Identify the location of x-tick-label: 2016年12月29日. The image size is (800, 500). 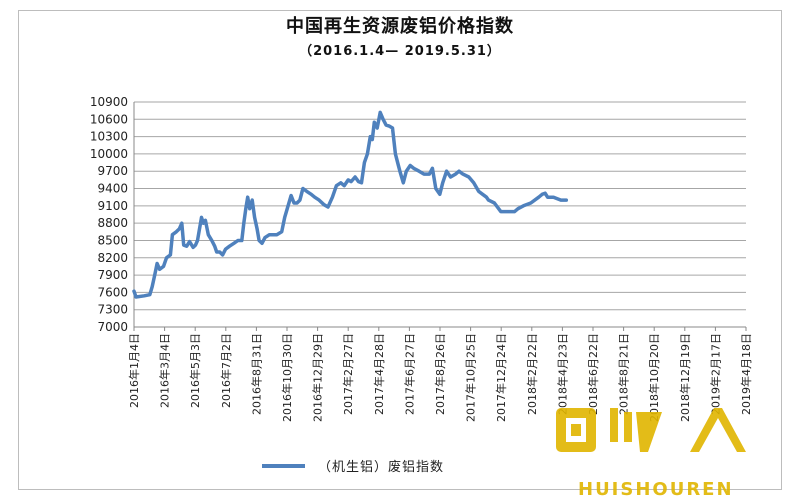
(318, 377).